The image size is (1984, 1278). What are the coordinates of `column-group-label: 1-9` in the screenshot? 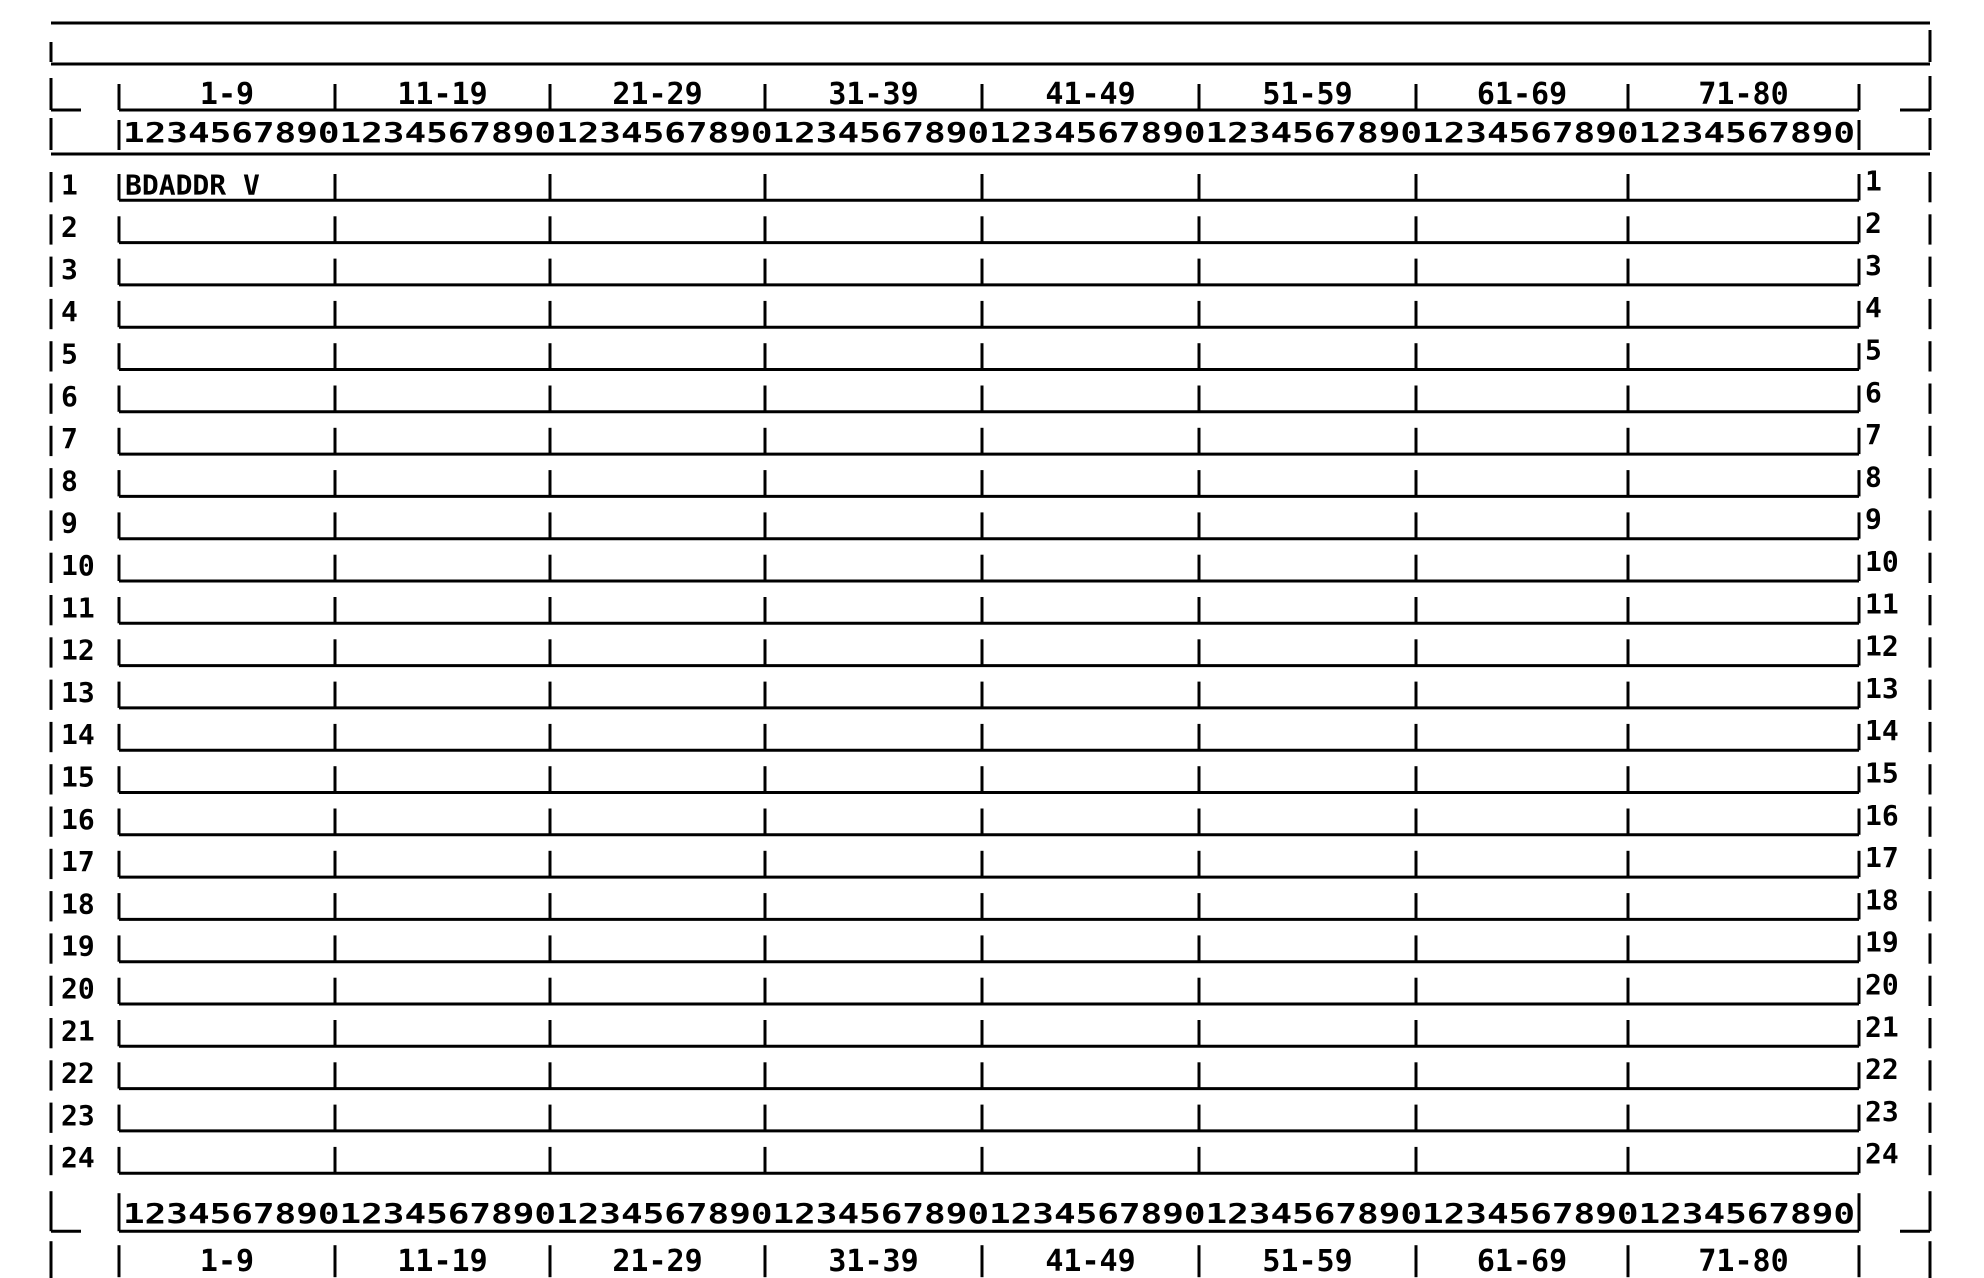 It's located at (227, 94).